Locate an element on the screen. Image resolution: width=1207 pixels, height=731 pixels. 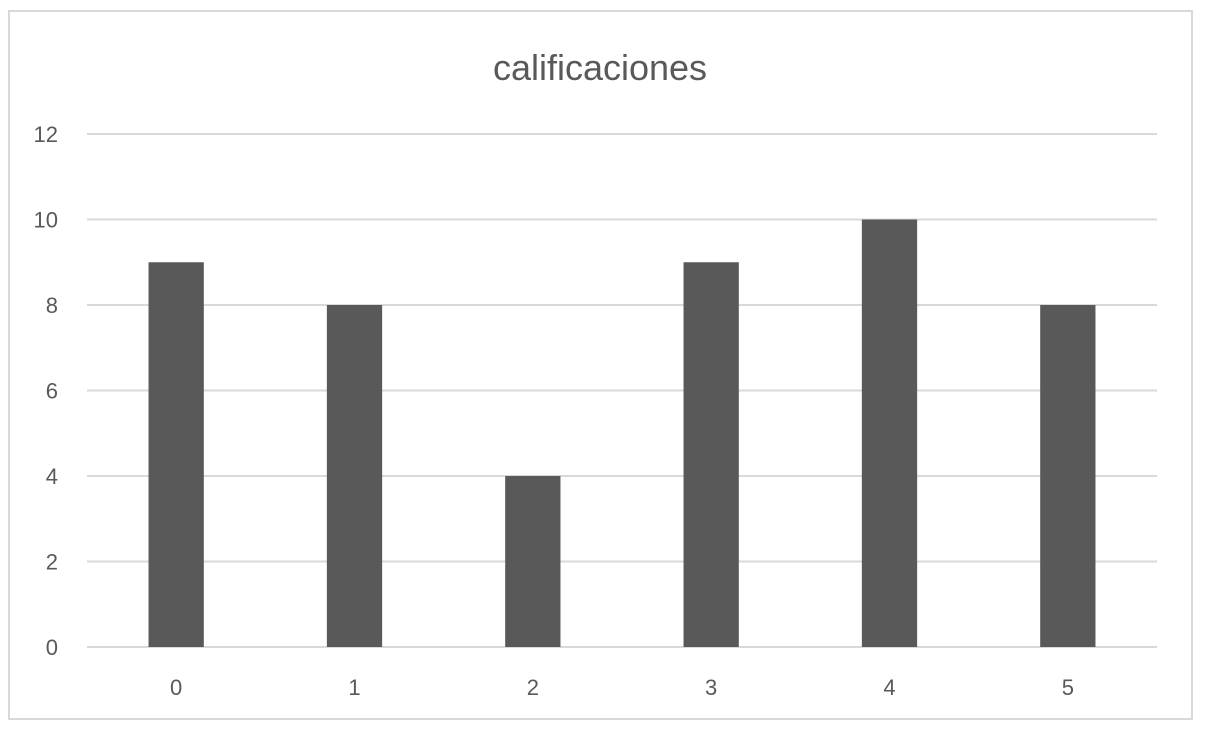
x-tick-label: 1 is located at coordinates (354, 687).